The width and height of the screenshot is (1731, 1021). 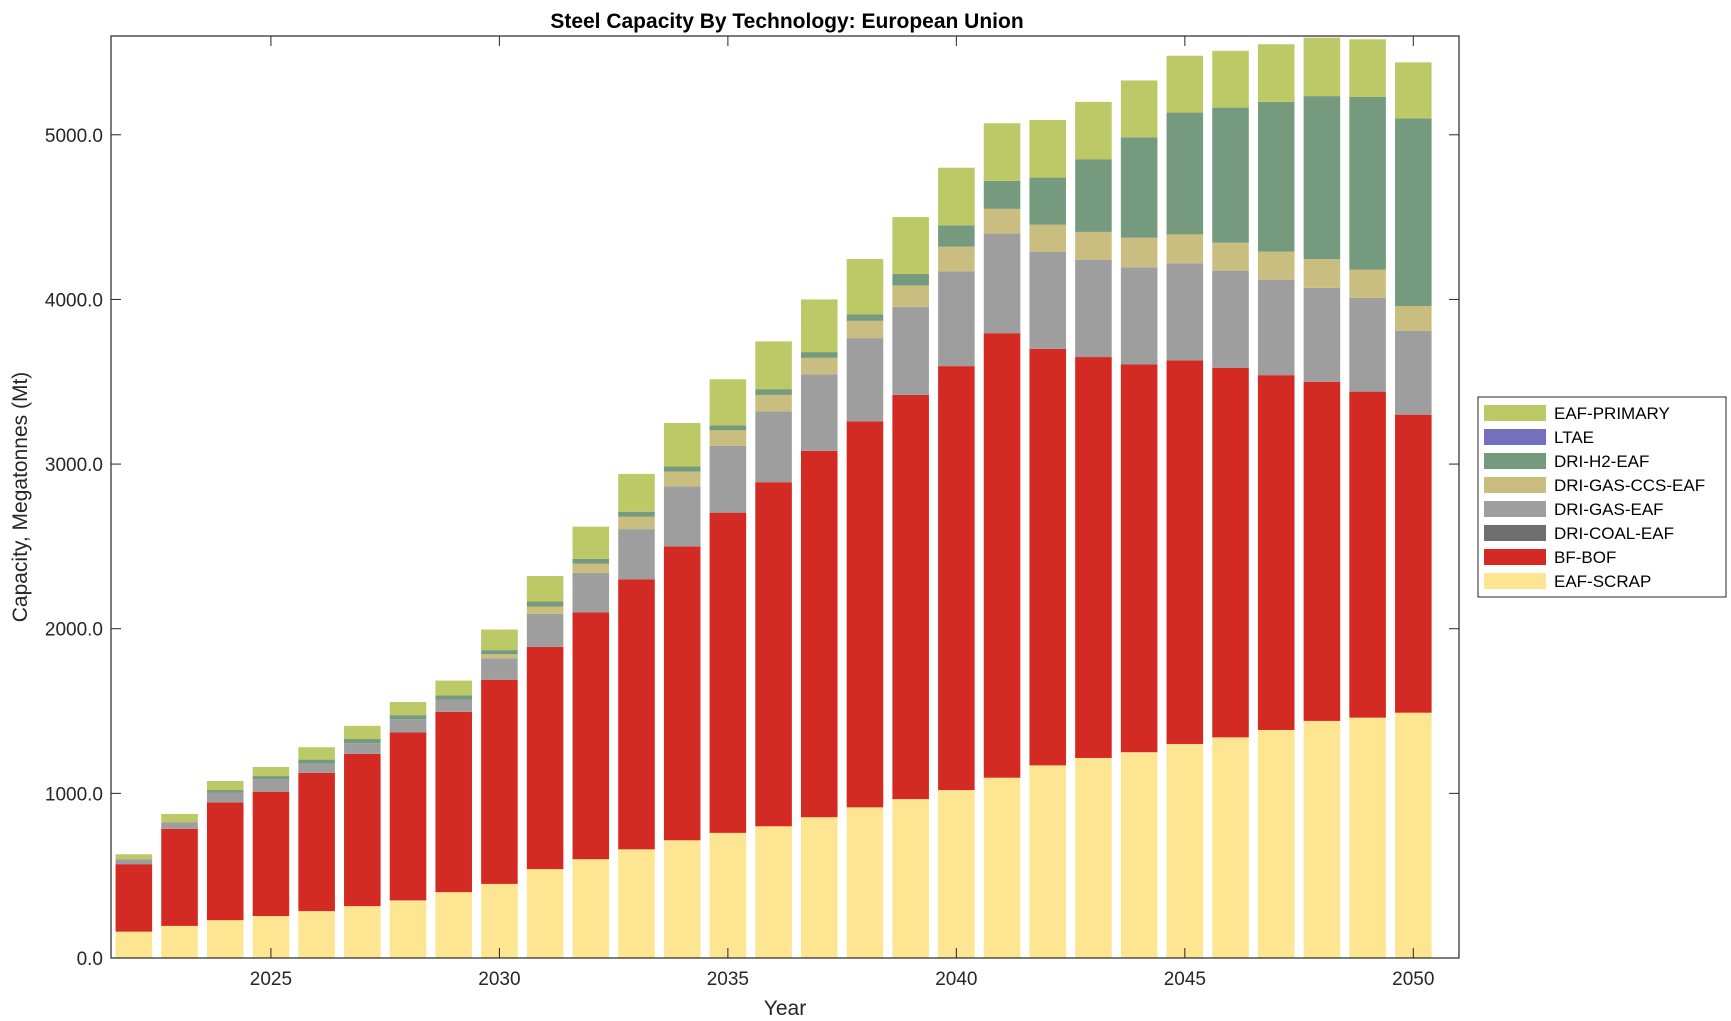 What do you see at coordinates (362, 732) in the screenshot?
I see `bar-eaf-primary-2027` at bounding box center [362, 732].